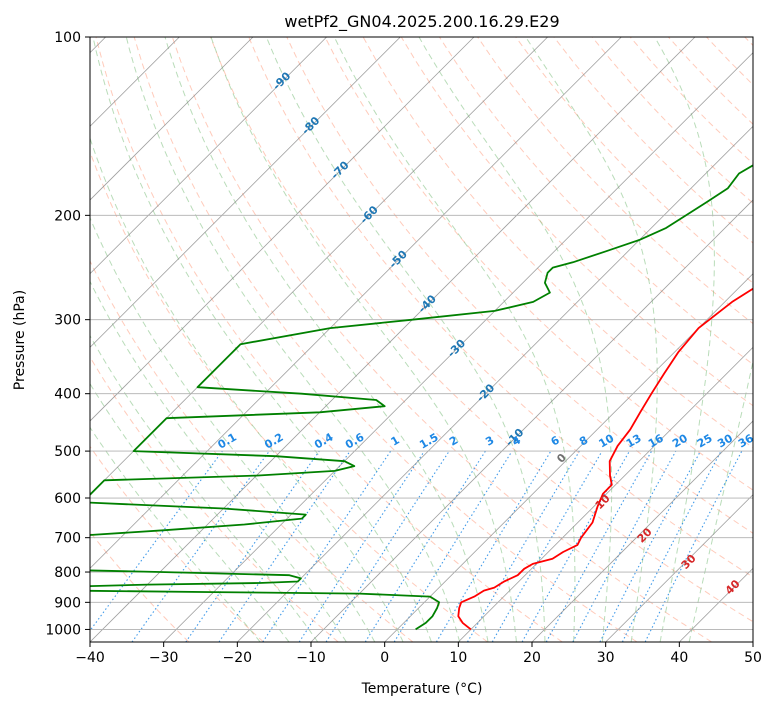 Image resolution: width=775 pixels, height=708 pixels. I want to click on y-tick-label: 500, so click(67, 452).